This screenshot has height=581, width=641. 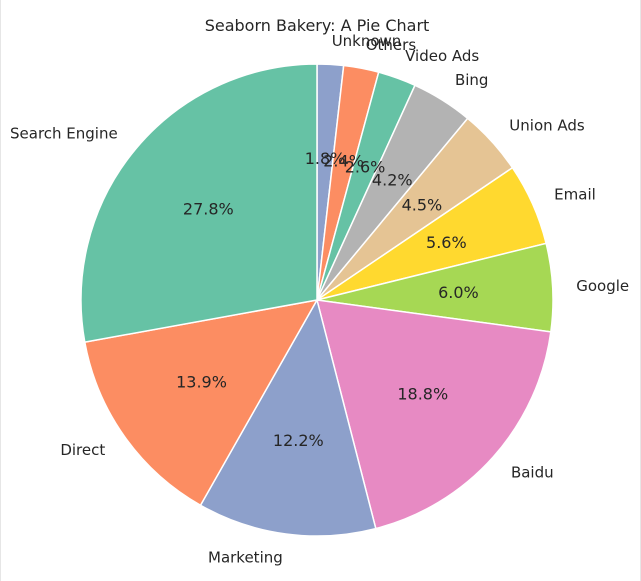 I want to click on slice-percent-email: 5.6%, so click(x=446, y=242).